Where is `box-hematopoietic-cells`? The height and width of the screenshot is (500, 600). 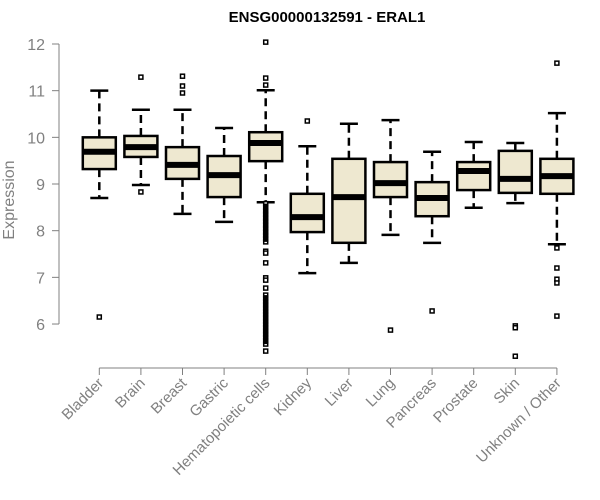
box-hematopoietic-cells is located at coordinates (265, 196).